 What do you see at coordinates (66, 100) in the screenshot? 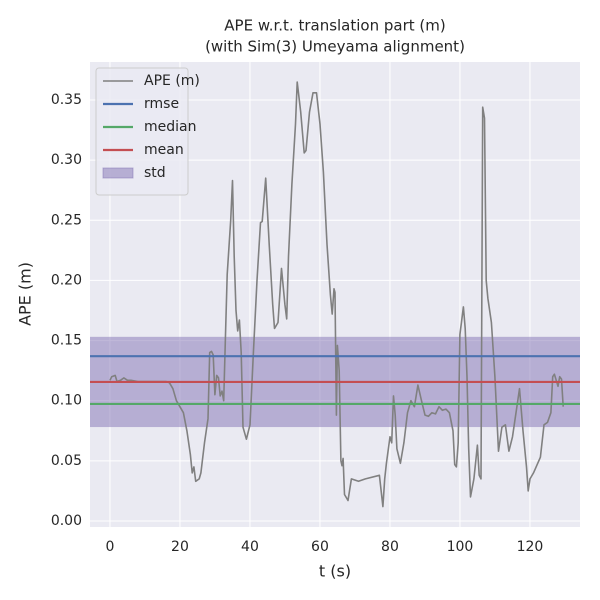
I see `y-tick-label: 0.35` at bounding box center [66, 100].